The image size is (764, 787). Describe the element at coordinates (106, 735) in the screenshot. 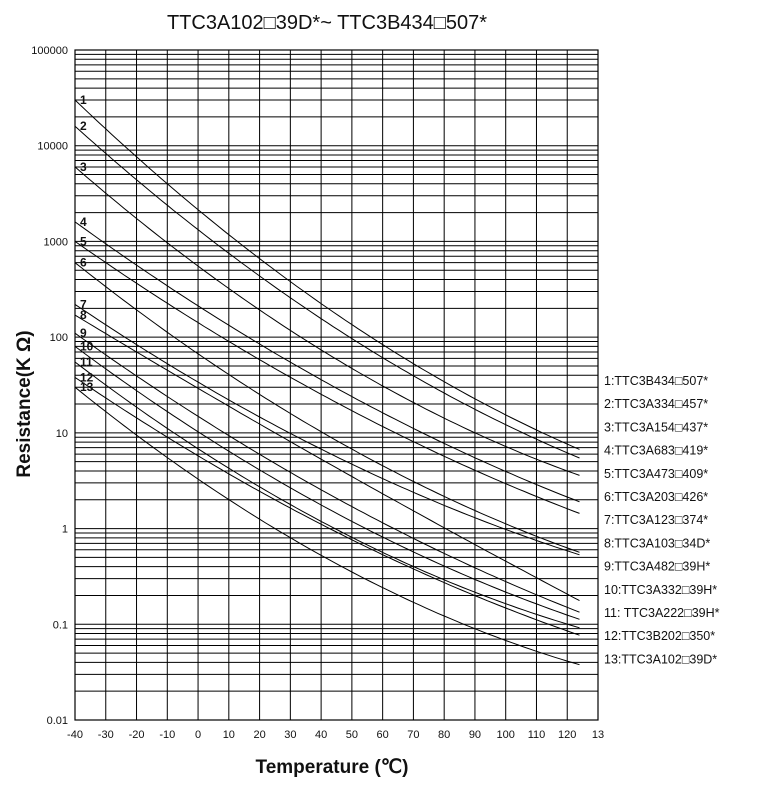

I see `x-tick-label: -30` at that location.